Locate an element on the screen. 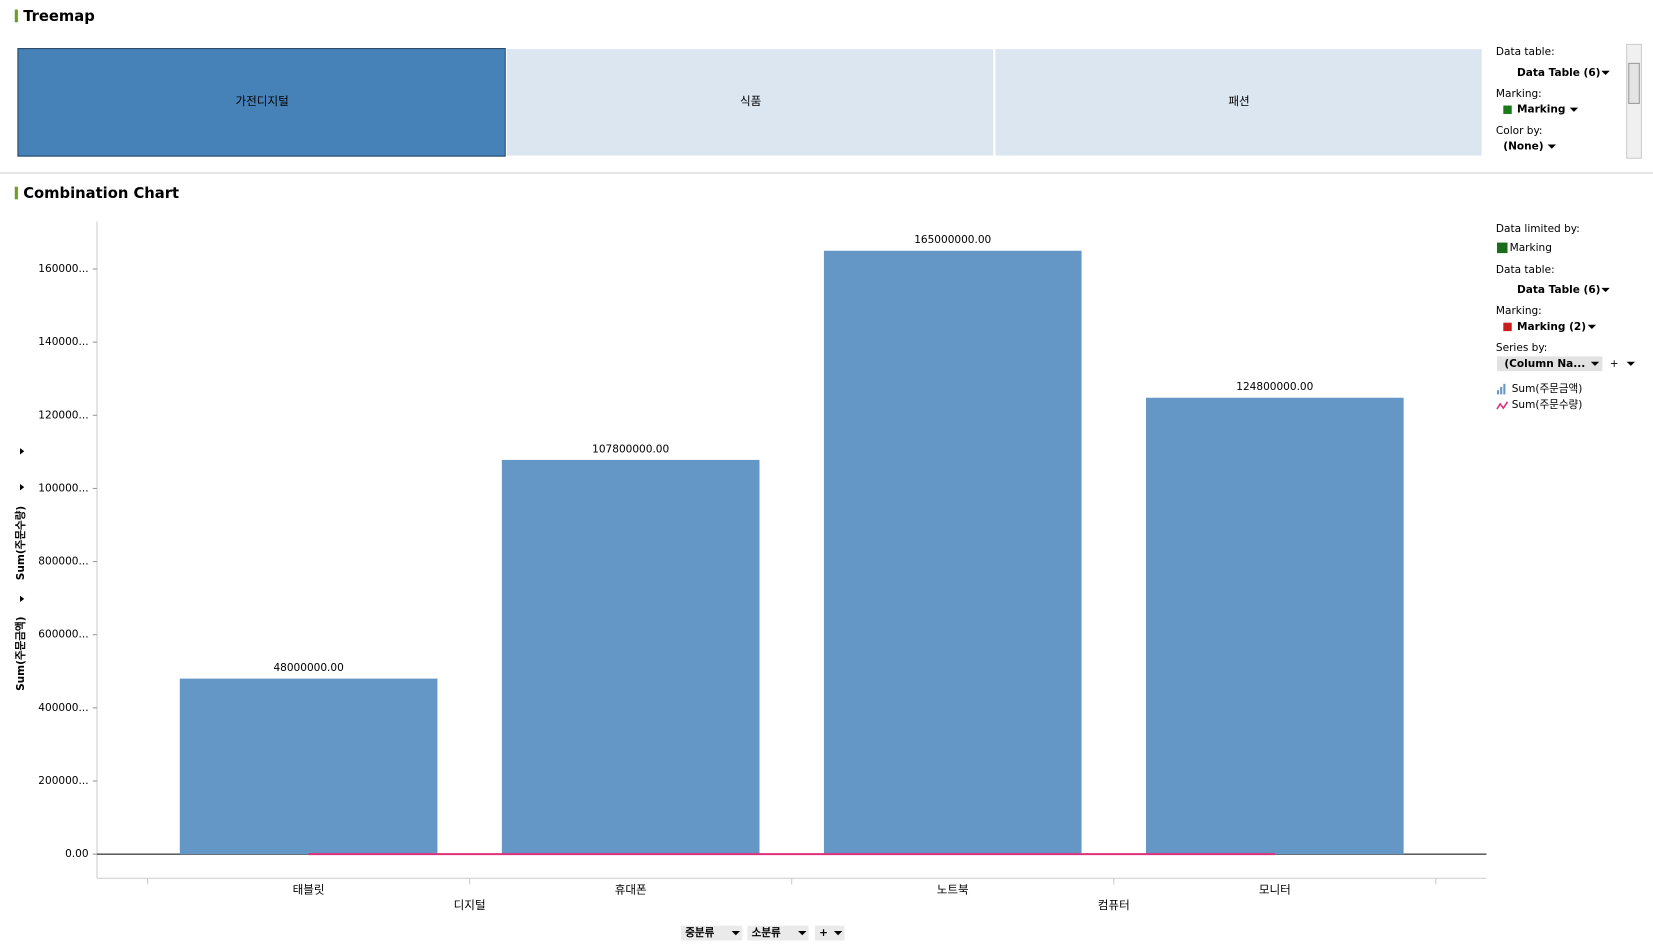 This screenshot has height=949, width=1653. legend-entry: Sum(주문수량) is located at coordinates (1547, 405).